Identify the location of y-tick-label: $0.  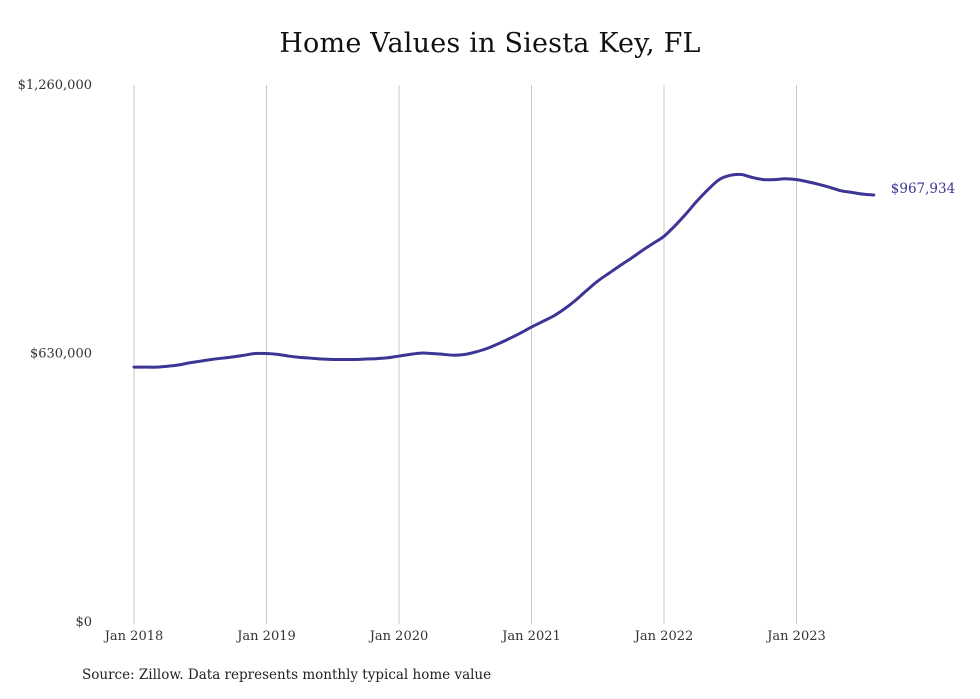
(83, 622).